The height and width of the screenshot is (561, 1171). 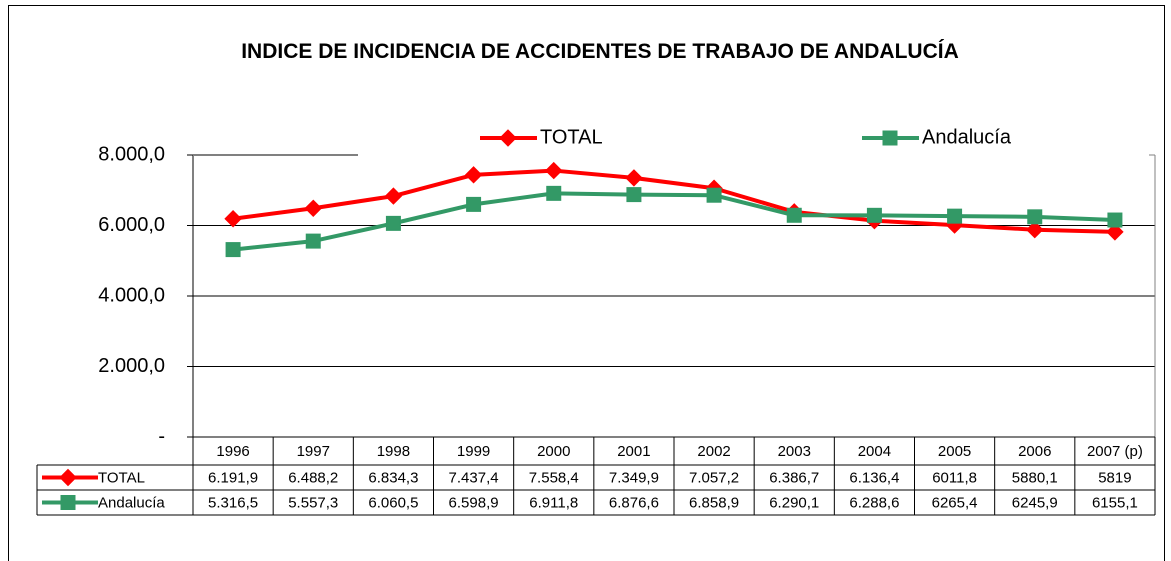 I want to click on table-value: 6.876,6, so click(x=634, y=502).